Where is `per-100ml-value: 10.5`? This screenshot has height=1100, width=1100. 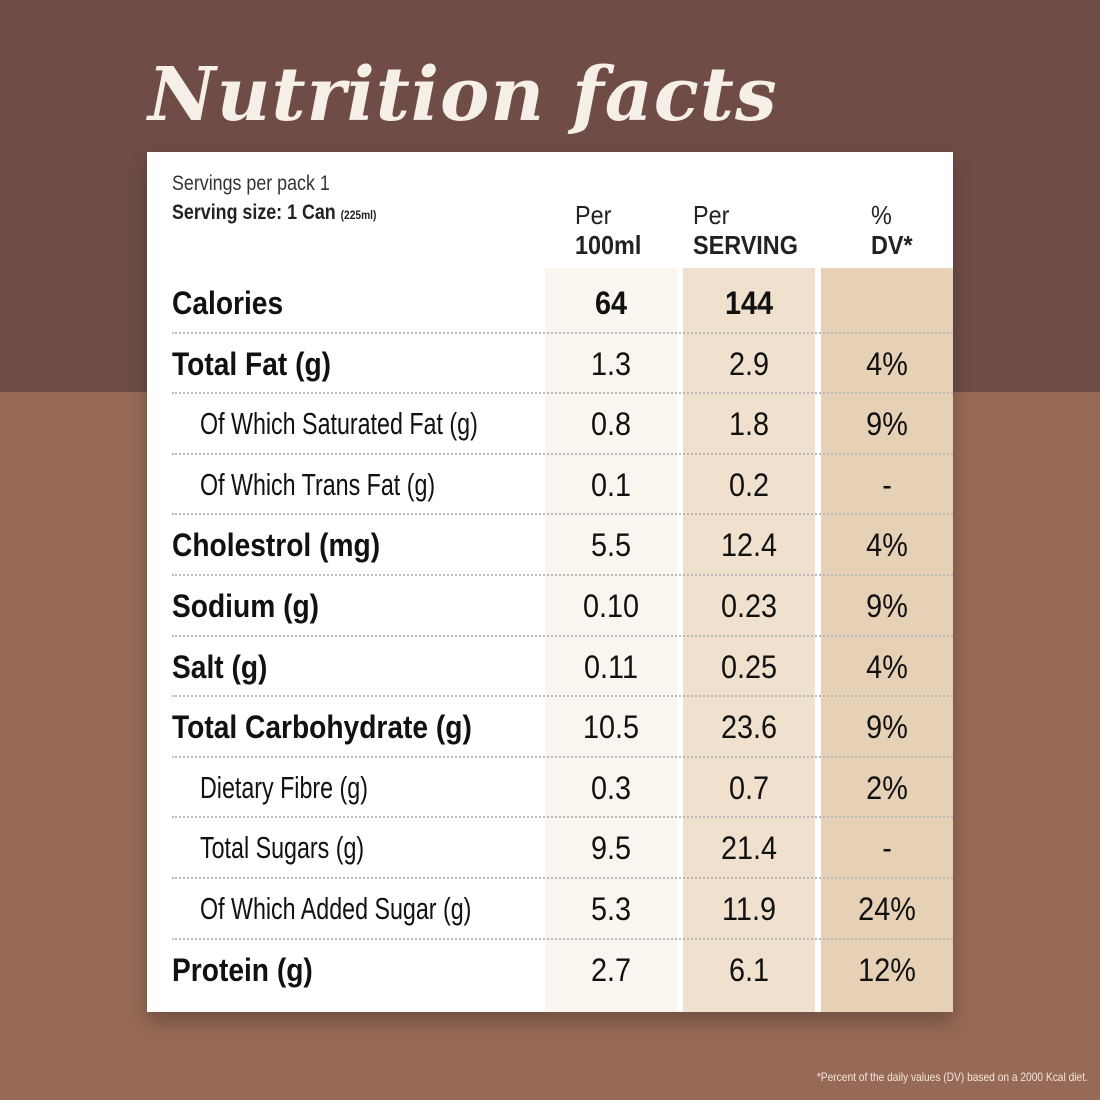
per-100ml-value: 10.5 is located at coordinates (611, 727).